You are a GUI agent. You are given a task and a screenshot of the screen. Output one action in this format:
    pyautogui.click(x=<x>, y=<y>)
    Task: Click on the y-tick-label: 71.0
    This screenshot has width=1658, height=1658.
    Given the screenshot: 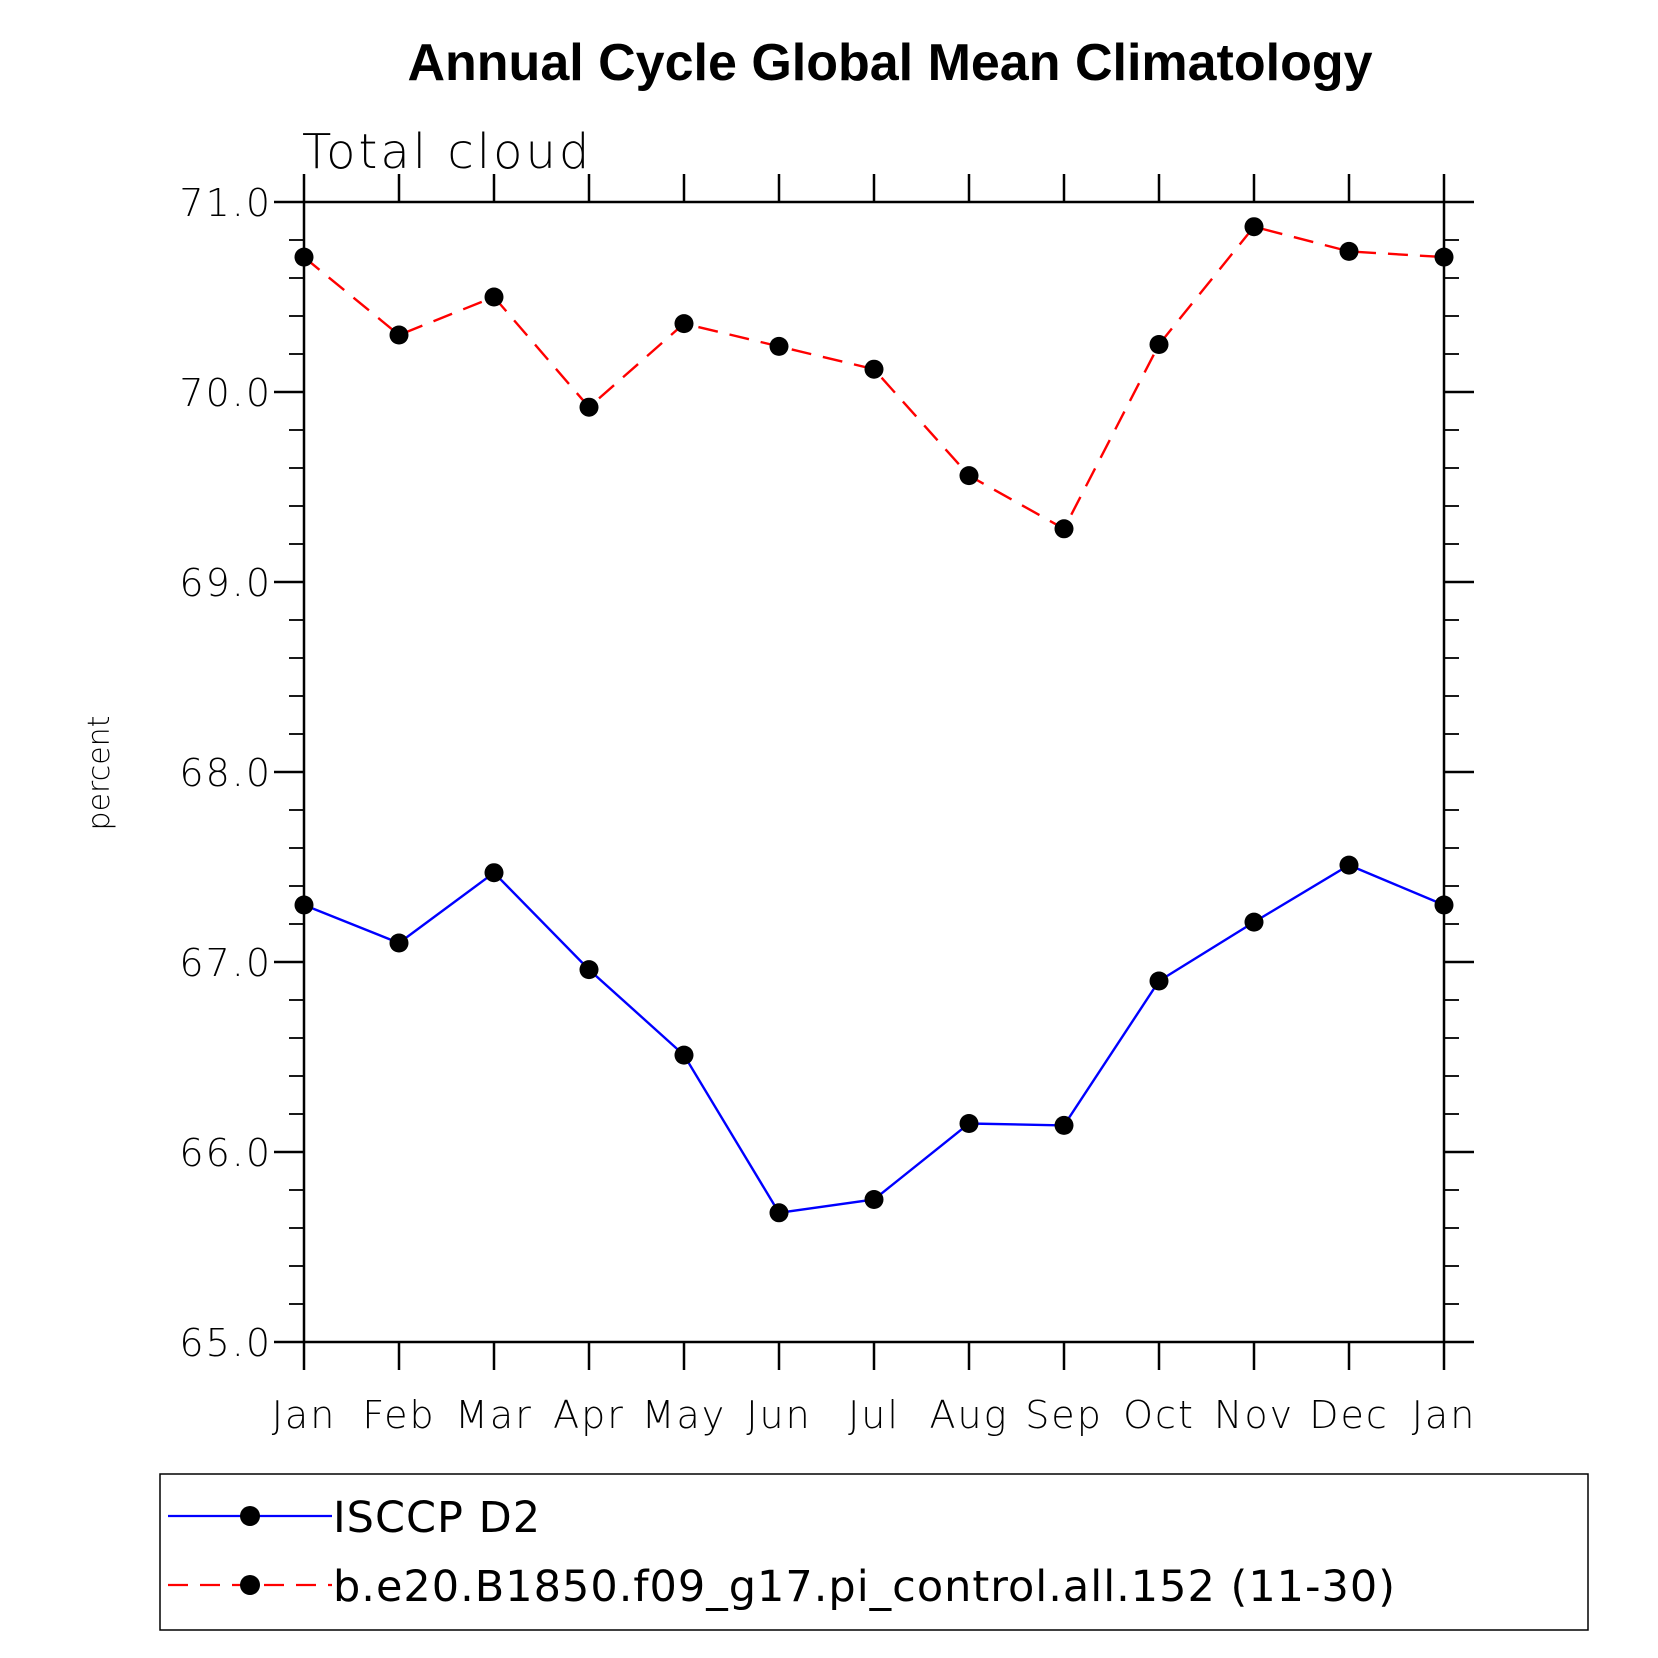 What is the action you would take?
    pyautogui.click(x=225, y=203)
    